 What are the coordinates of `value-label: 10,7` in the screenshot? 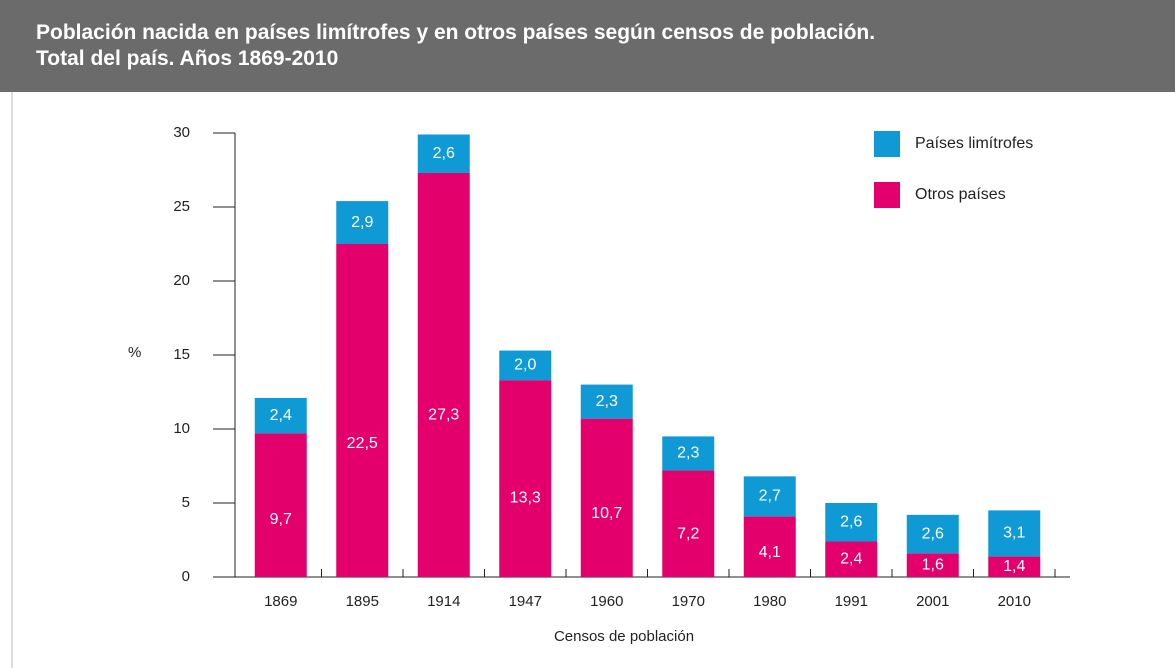 It's located at (606, 513).